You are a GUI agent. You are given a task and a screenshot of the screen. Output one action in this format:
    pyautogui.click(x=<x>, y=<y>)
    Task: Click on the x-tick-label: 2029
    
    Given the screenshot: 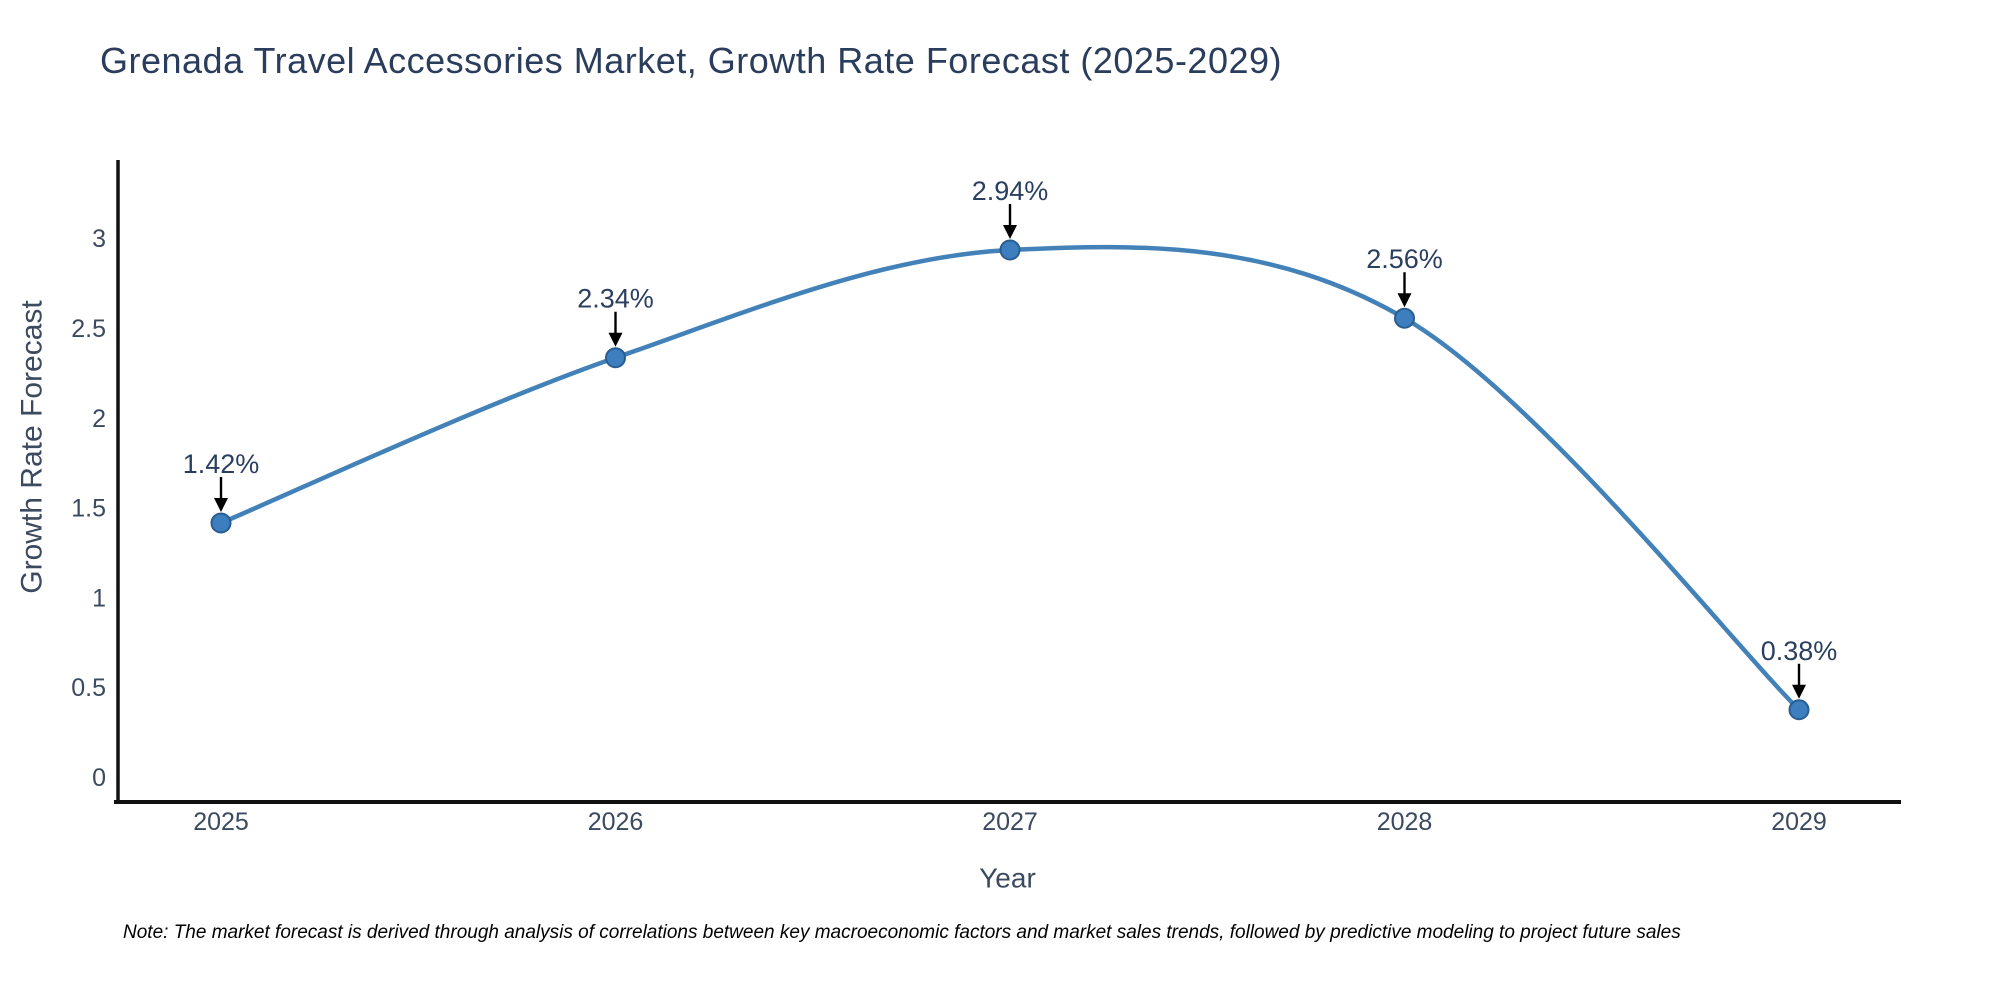 What is the action you would take?
    pyautogui.click(x=1799, y=822)
    